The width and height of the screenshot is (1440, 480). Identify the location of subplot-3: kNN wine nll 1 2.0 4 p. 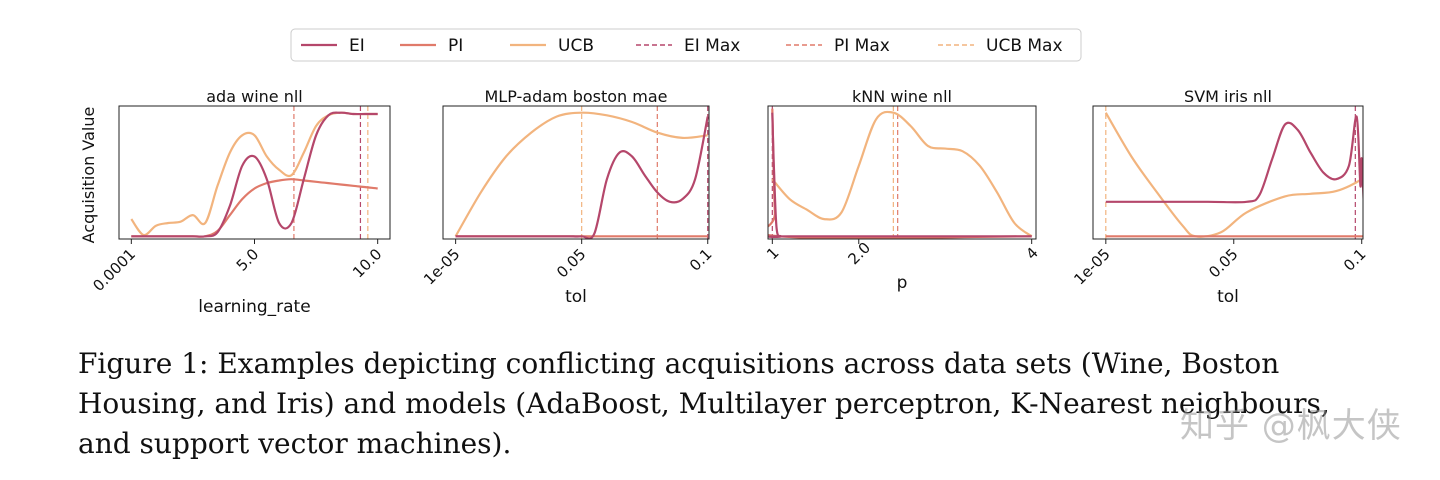
(902, 190).